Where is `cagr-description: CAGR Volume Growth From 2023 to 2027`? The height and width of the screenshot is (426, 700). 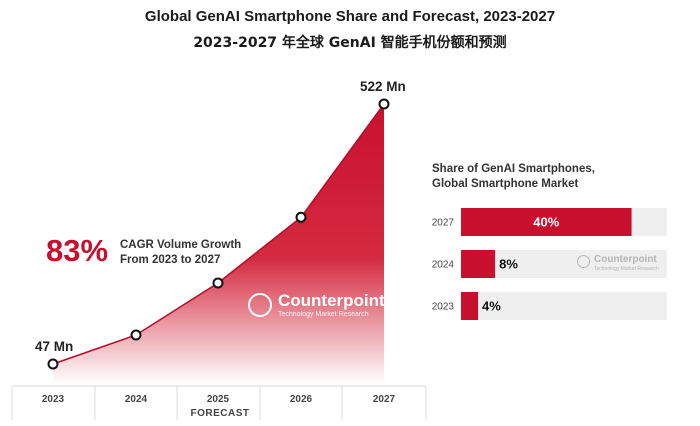
cagr-description: CAGR Volume Growth From 2023 to 2027 is located at coordinates (190, 253).